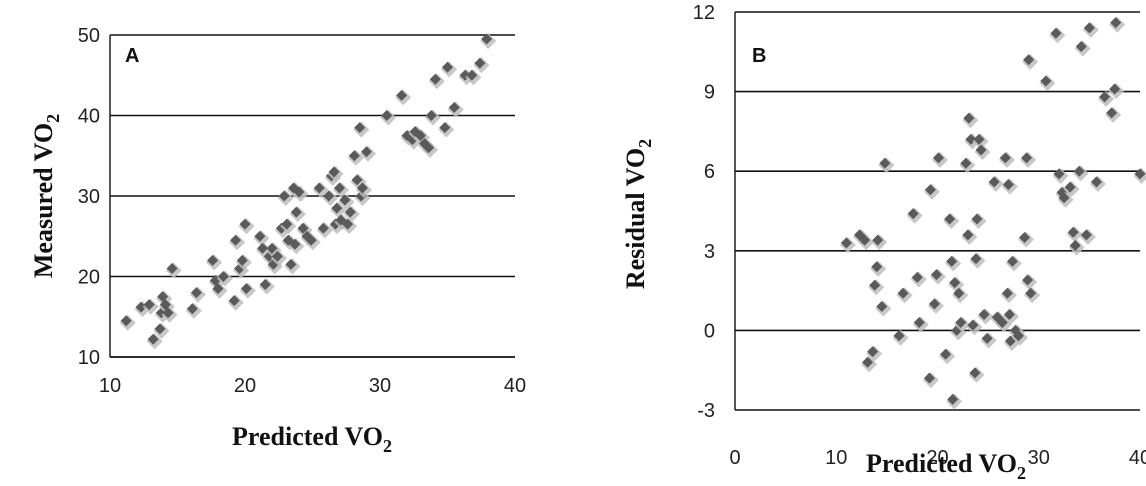  I want to click on a-y-tick-label: 30, so click(89, 197).